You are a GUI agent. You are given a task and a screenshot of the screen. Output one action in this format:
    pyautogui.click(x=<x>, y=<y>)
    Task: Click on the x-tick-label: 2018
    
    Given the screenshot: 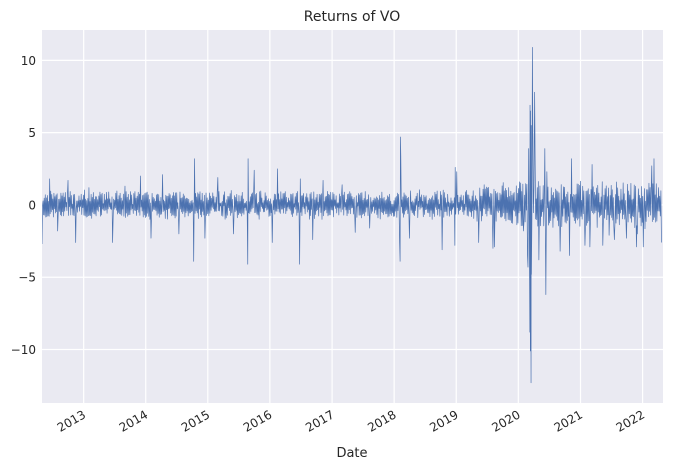 What is the action you would take?
    pyautogui.click(x=381, y=420)
    